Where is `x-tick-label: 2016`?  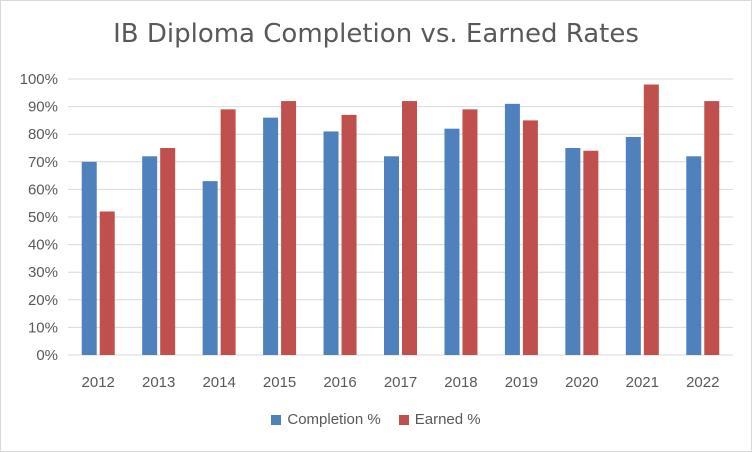
x-tick-label: 2016 is located at coordinates (339, 382).